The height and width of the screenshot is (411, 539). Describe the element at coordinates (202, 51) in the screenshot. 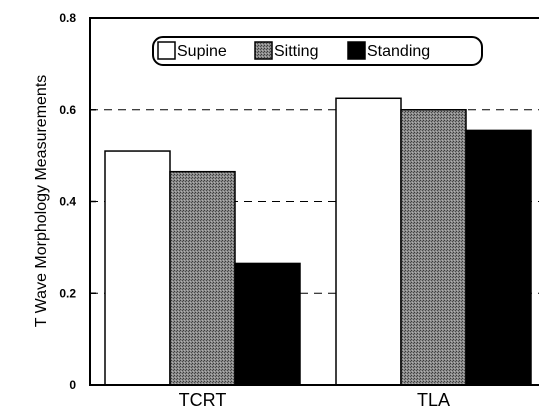

I see `legend-label-supine: Supine` at that location.